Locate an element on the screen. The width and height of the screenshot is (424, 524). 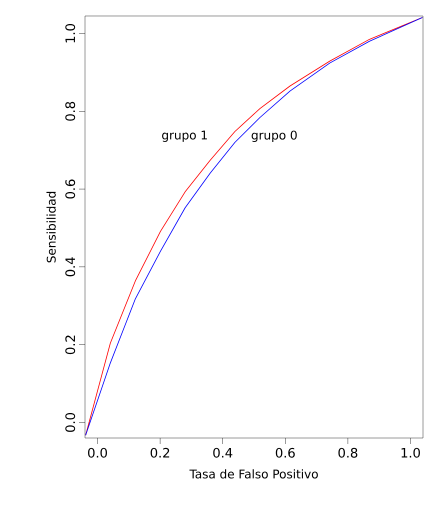
y-tick-label: 0.8 is located at coordinates (70, 111).